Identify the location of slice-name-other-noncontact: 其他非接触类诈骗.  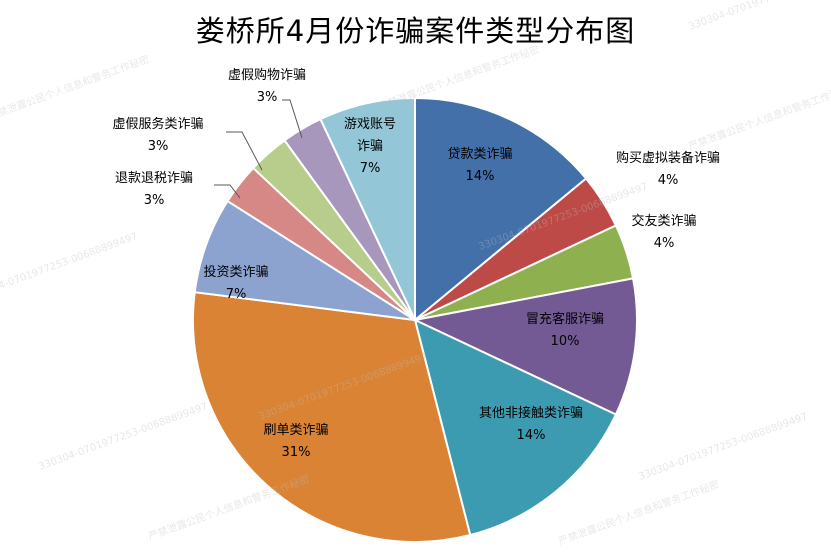
(531, 413).